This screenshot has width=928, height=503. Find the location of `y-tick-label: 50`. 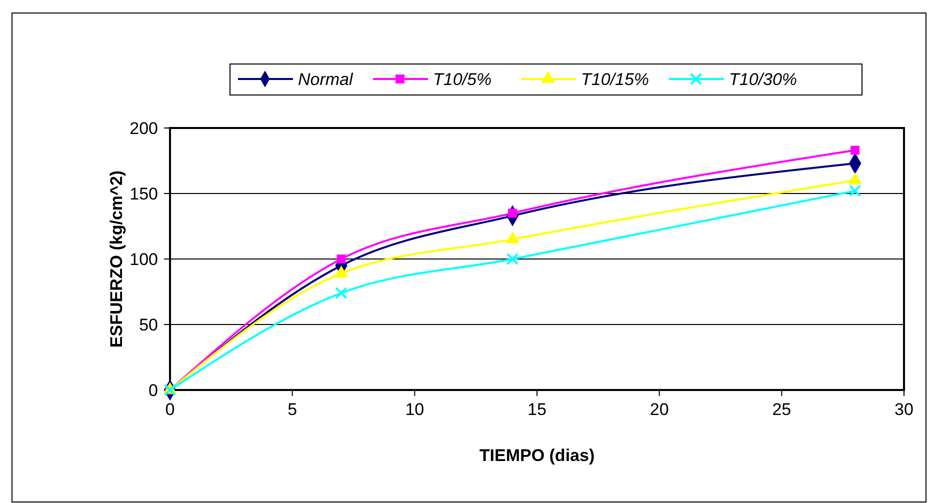

y-tick-label: 50 is located at coordinates (148, 325).